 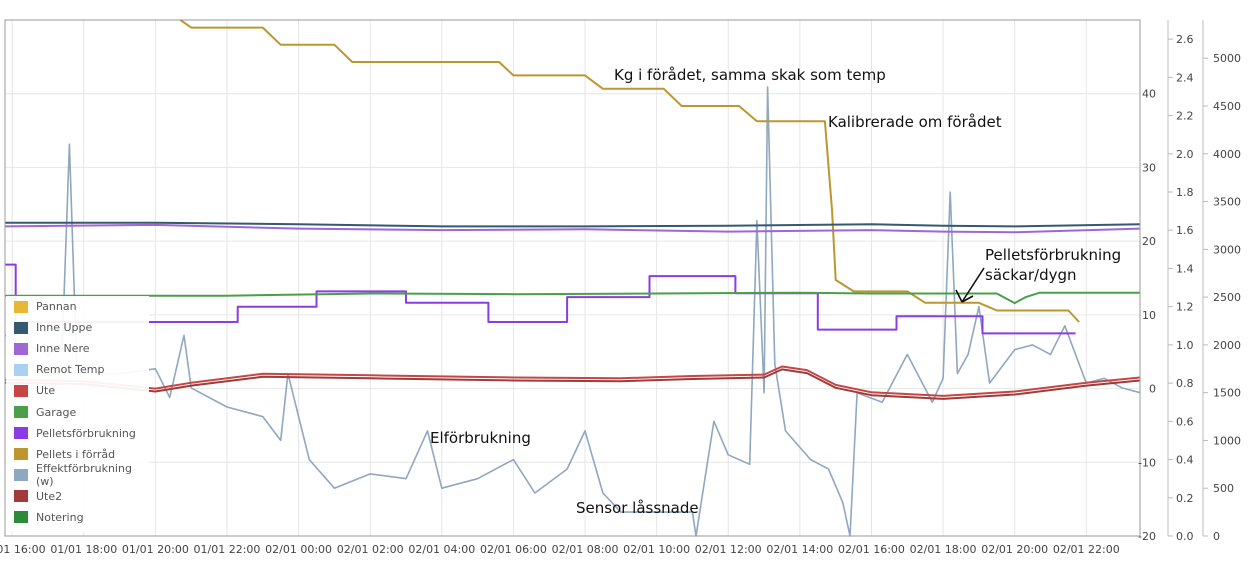 What do you see at coordinates (1185, 39) in the screenshot?
I see `pellets-tick-label: 2.6` at bounding box center [1185, 39].